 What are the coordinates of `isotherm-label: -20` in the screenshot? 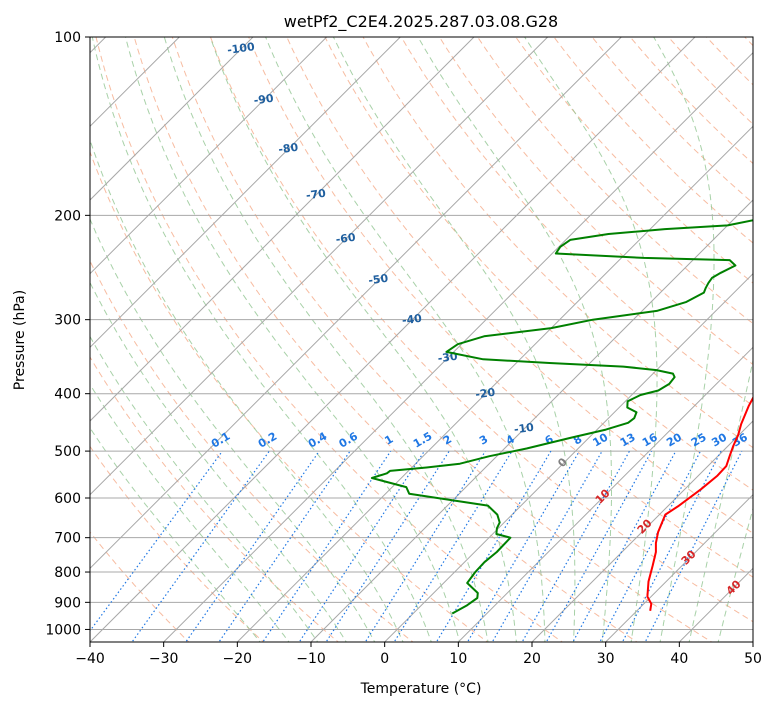 It's located at (486, 394).